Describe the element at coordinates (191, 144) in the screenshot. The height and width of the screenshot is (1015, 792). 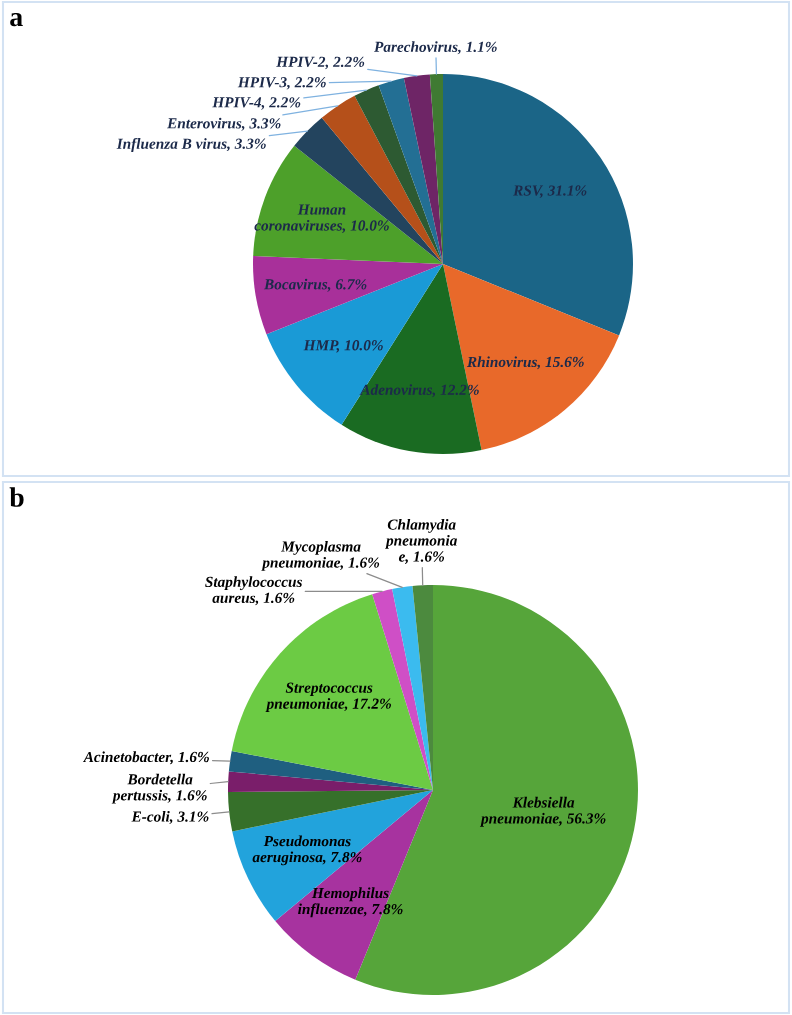
I see `slice-label: Influenza B virus, 3.3%` at that location.